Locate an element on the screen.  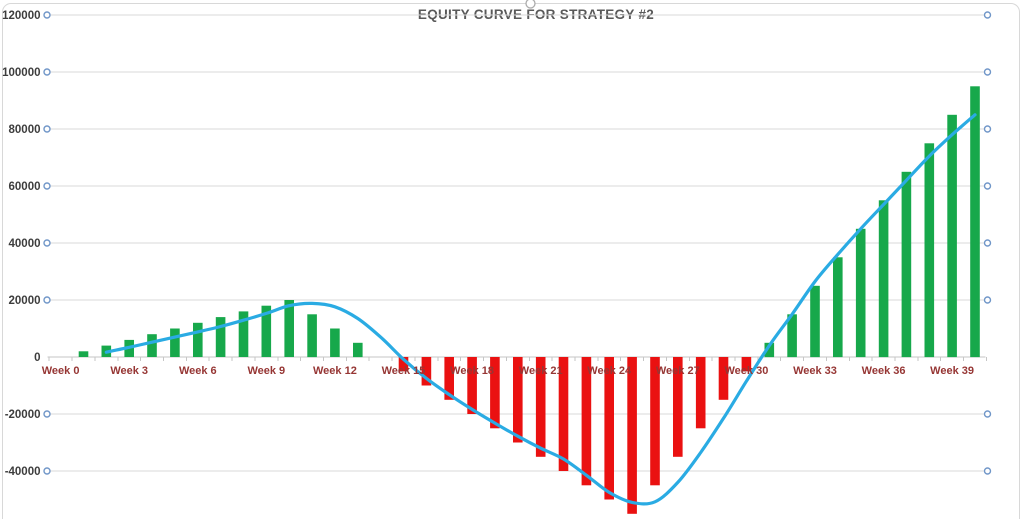
svg-text: 20000 is located at coordinates (25, 301).